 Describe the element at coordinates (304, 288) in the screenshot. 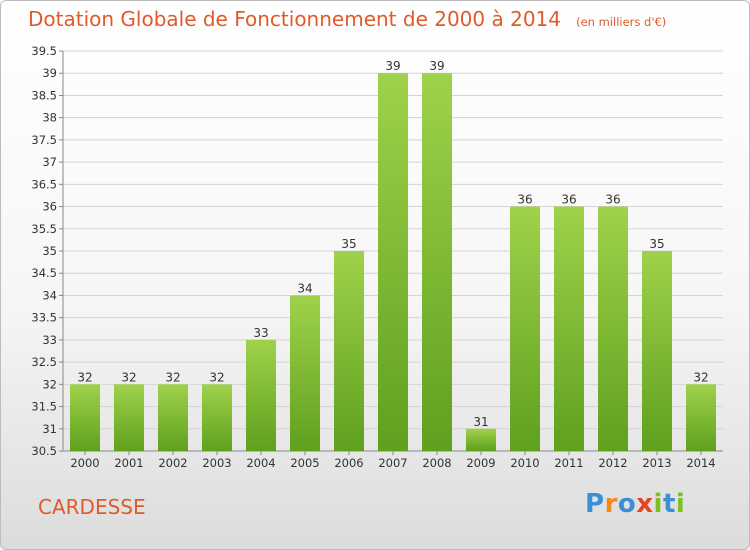

I see `data-label: 34` at that location.